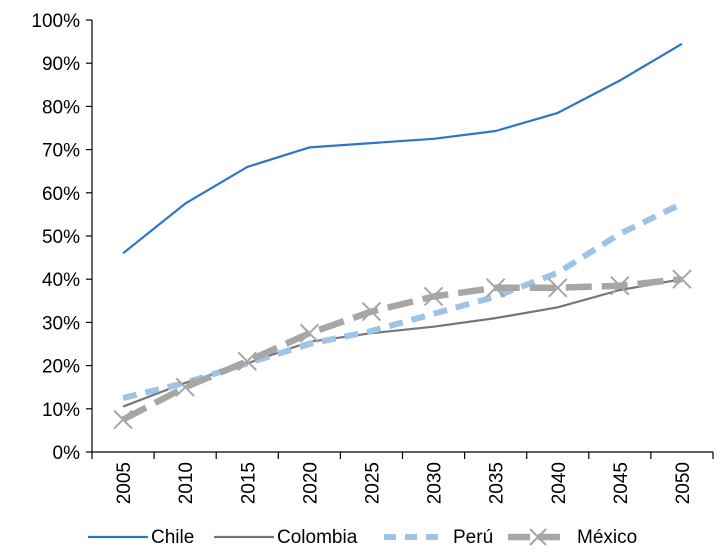 This screenshot has width=717, height=559. Describe the element at coordinates (61, 237) in the screenshot. I see `y-tick-label: 50%` at that location.